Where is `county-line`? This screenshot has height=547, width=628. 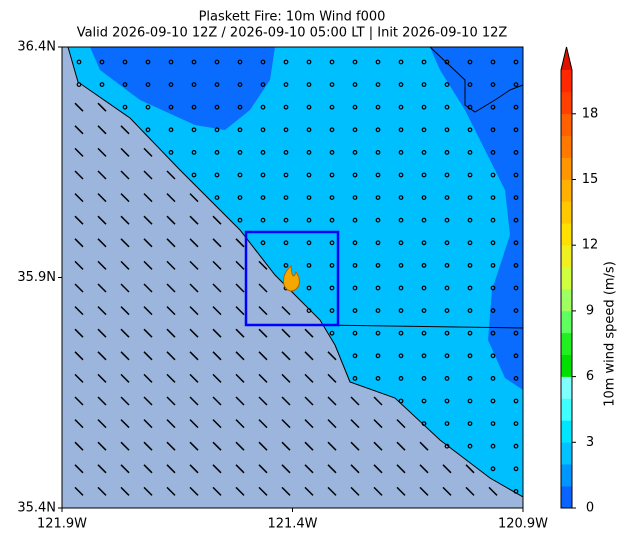
county-line is located at coordinates (476, 80).